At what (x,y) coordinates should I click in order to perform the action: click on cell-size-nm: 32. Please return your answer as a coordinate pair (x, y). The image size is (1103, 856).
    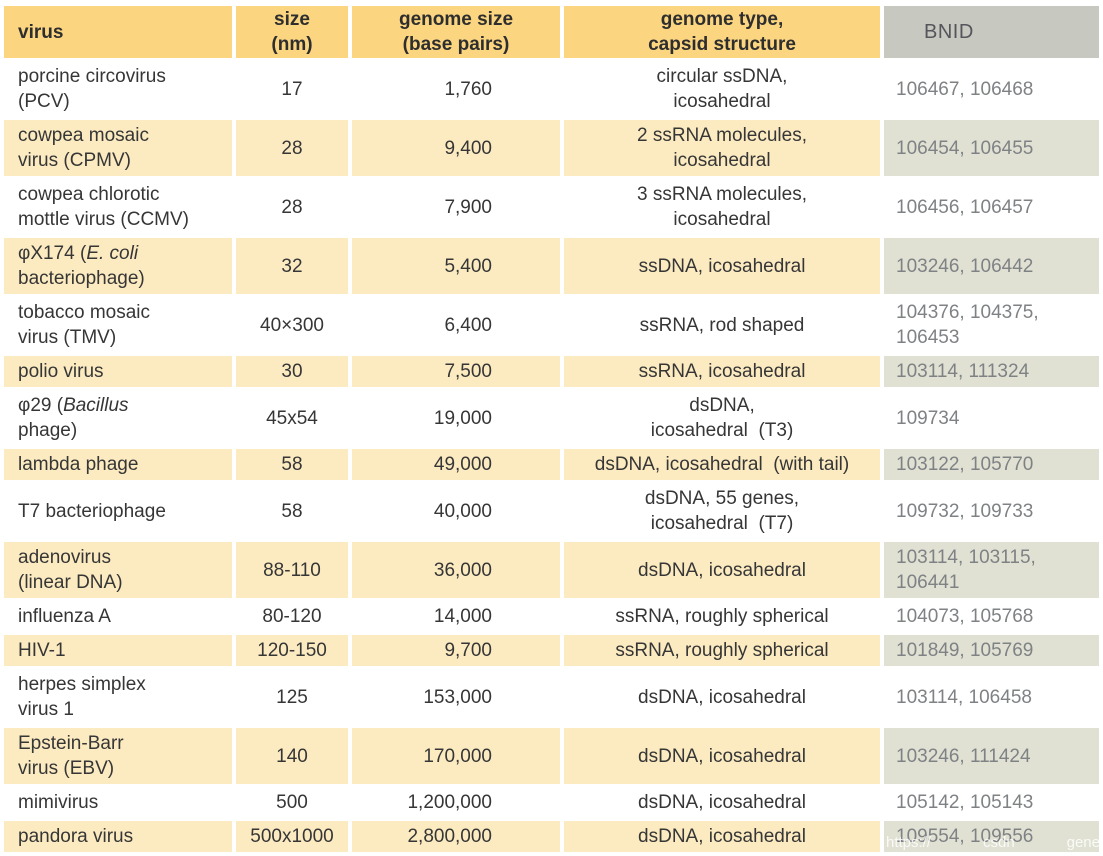
    Looking at the image, I should click on (292, 266).